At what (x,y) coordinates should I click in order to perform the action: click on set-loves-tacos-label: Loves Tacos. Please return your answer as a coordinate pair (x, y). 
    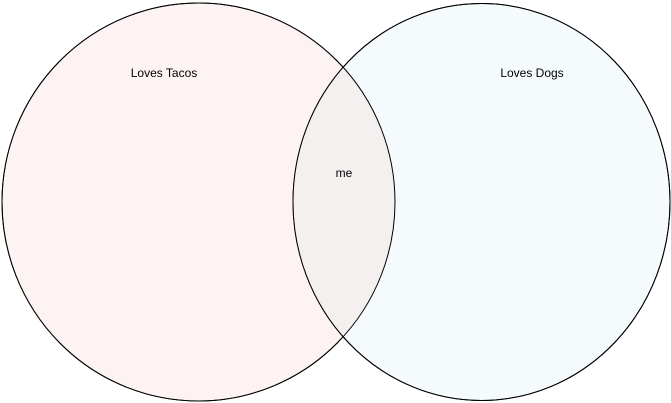
    Looking at the image, I should click on (164, 73).